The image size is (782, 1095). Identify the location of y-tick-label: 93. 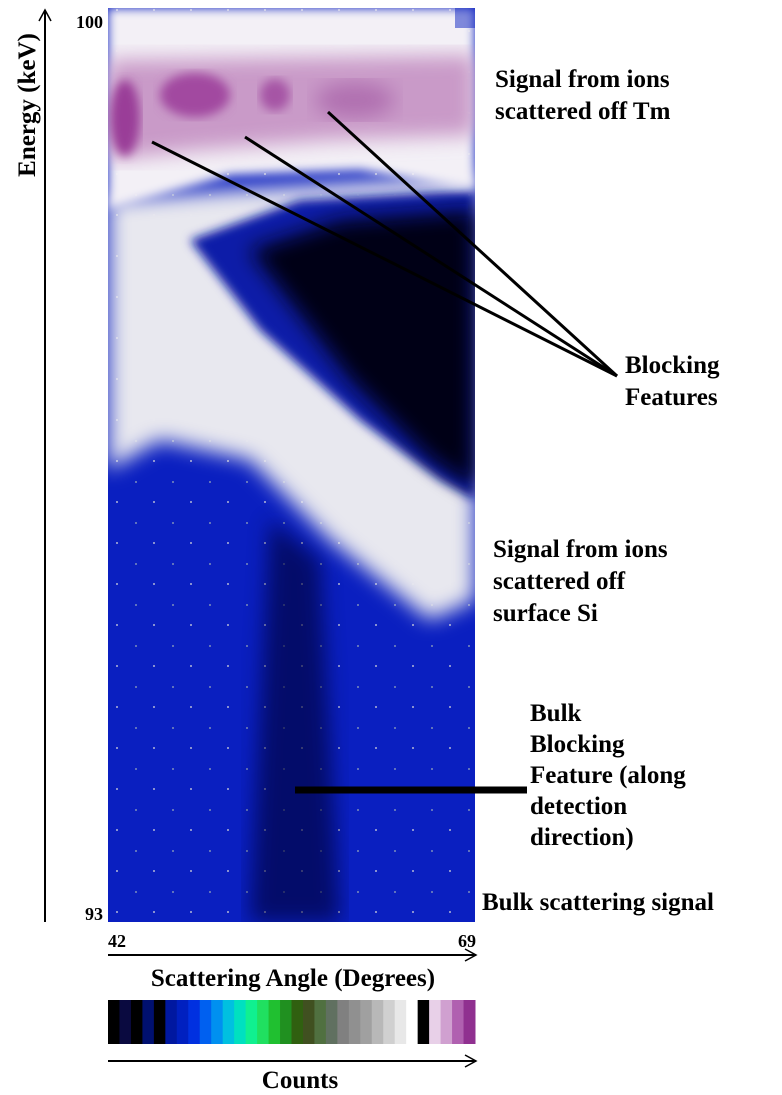
(94, 914).